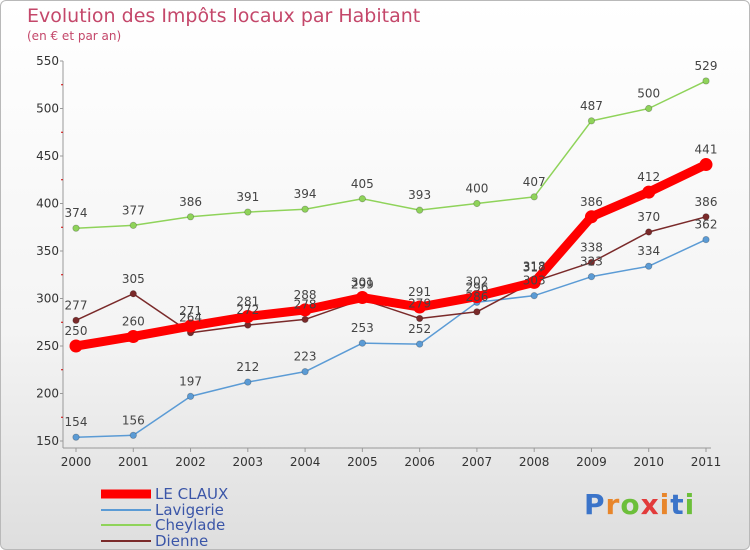  I want to click on data-label: 272, so click(247, 310).